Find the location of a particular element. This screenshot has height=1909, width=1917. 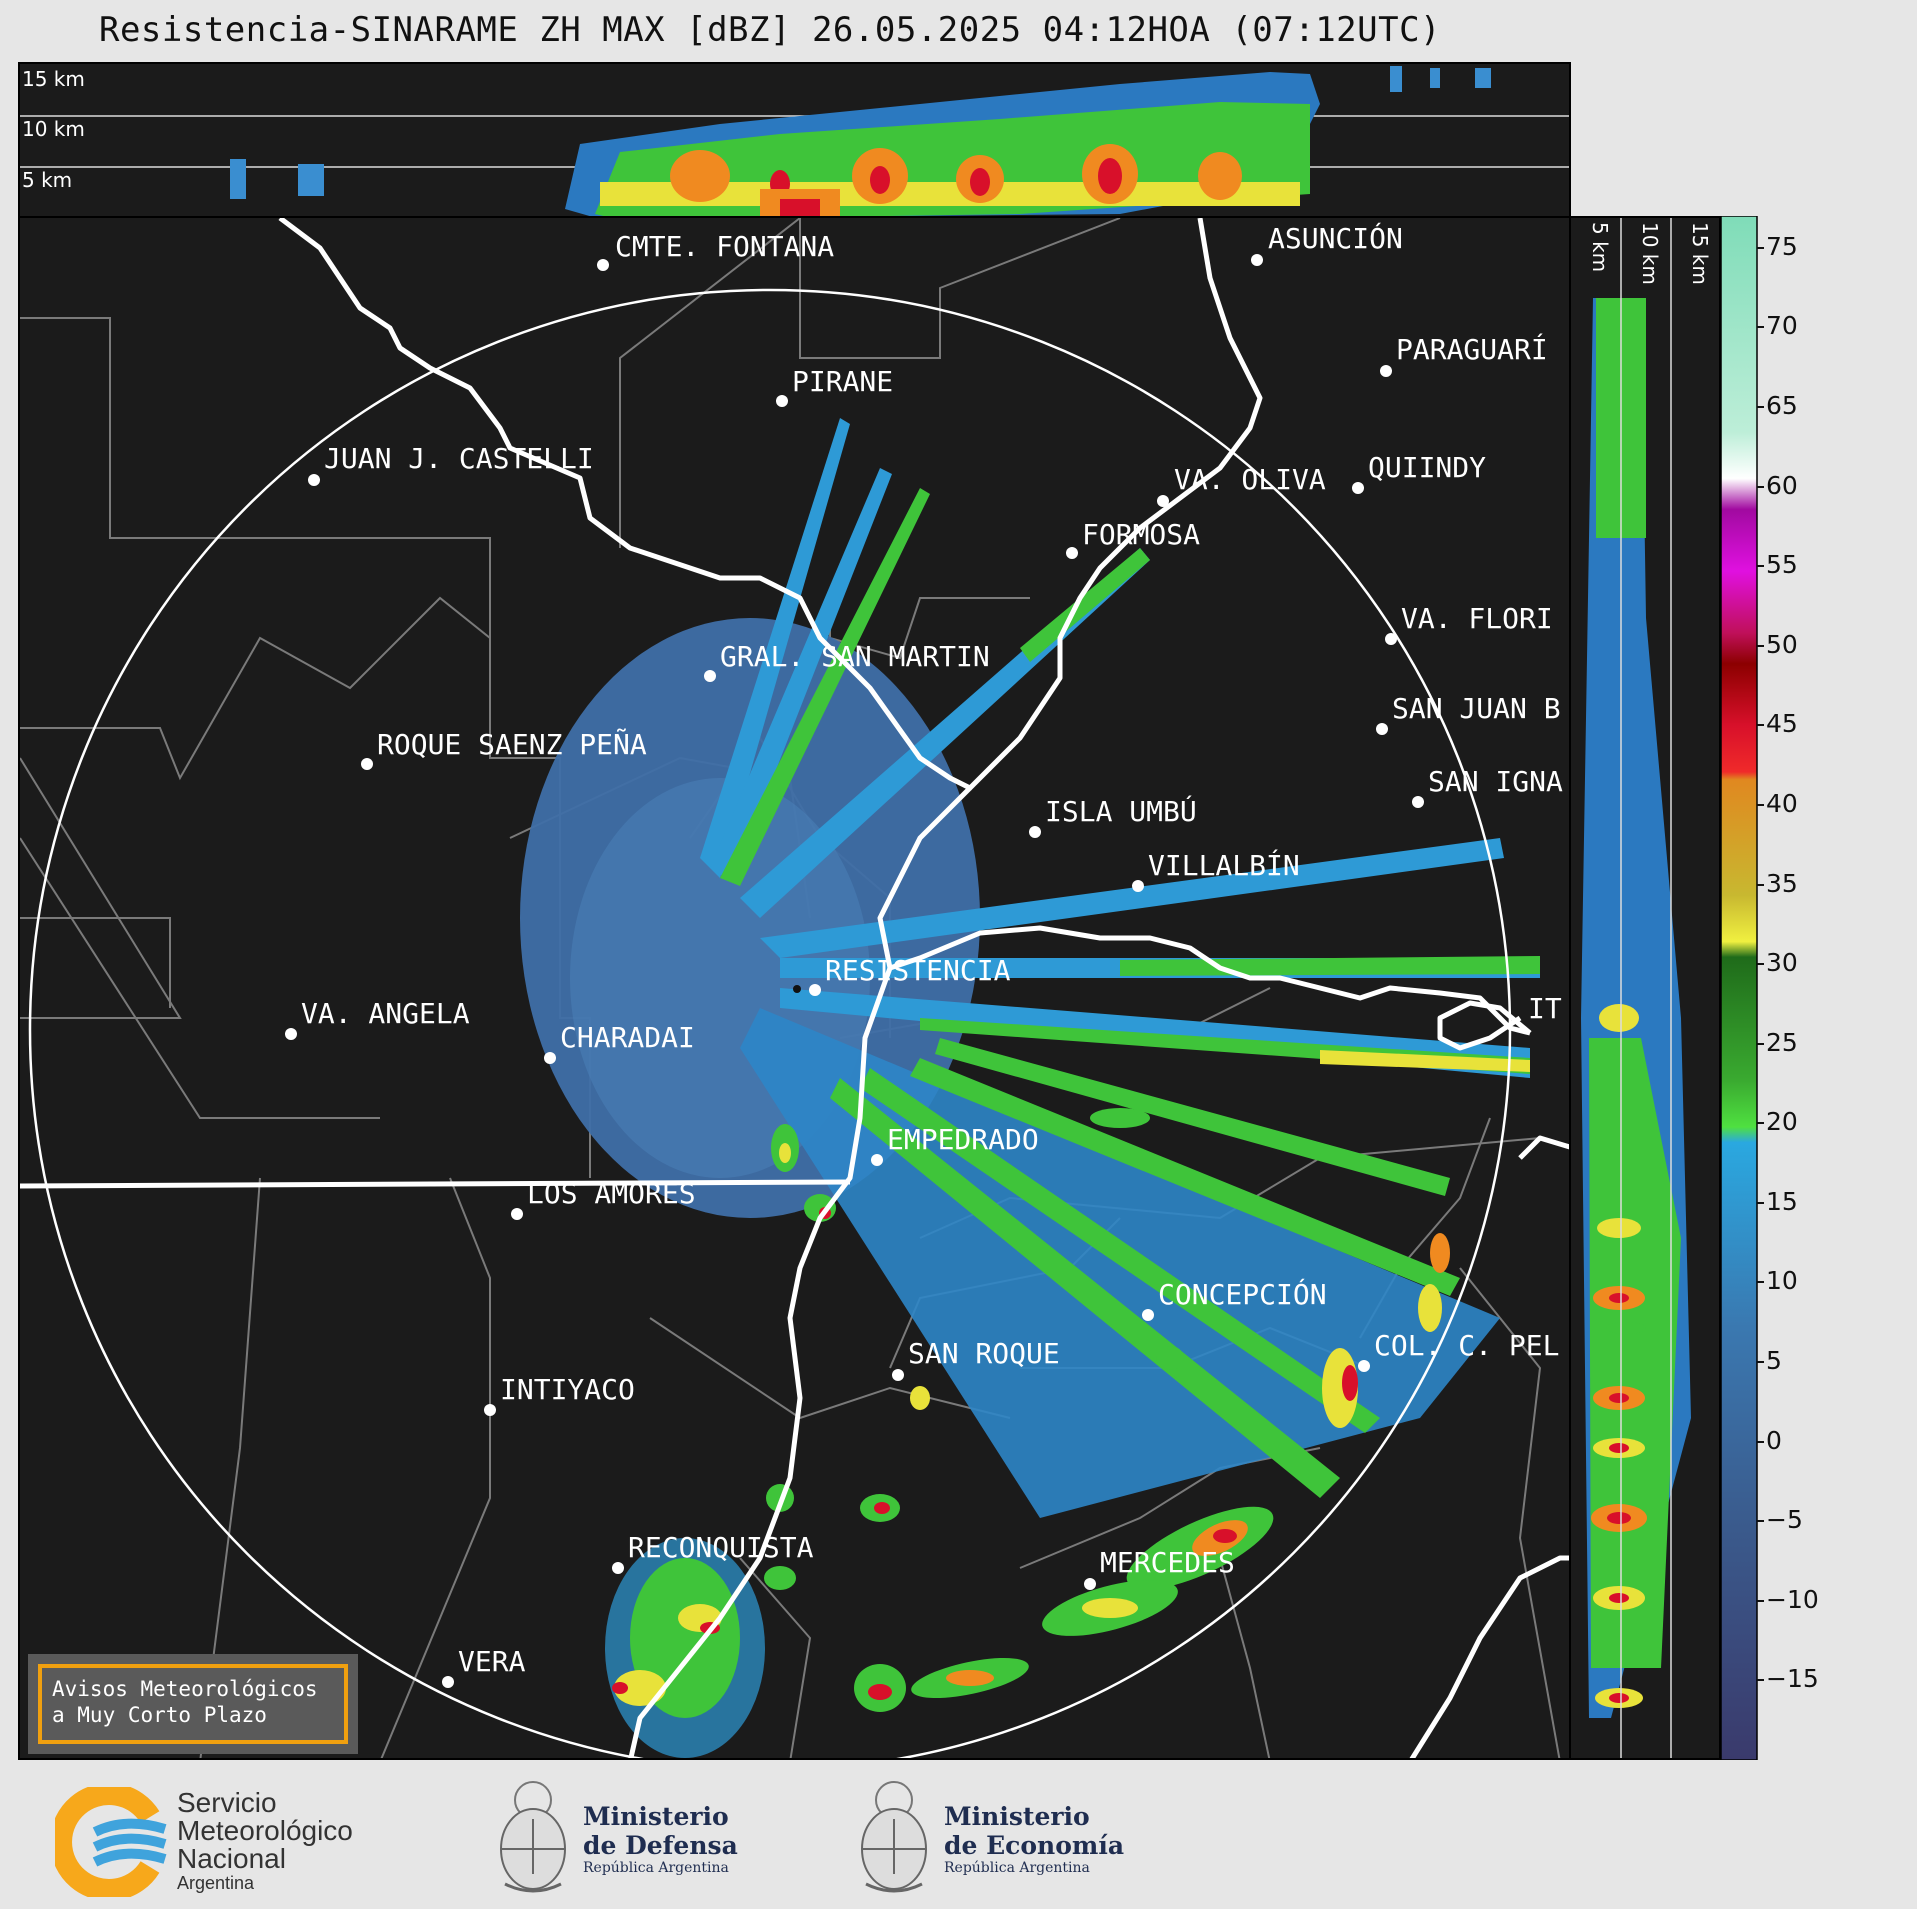

city-label: FORMOSA is located at coordinates (1141, 534).